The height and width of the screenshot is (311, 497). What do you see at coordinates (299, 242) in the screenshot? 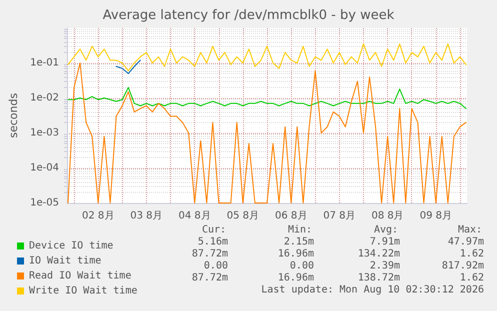
I see `text: 2.15m` at bounding box center [299, 242].